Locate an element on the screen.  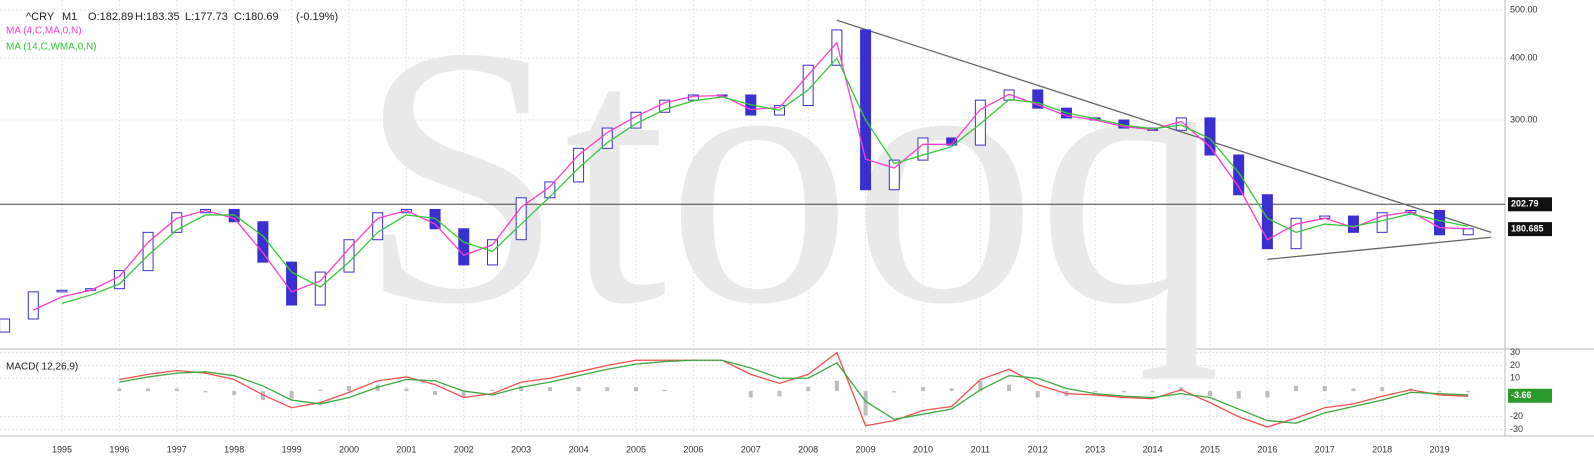
y-tick-label: 20 is located at coordinates (1515, 365).